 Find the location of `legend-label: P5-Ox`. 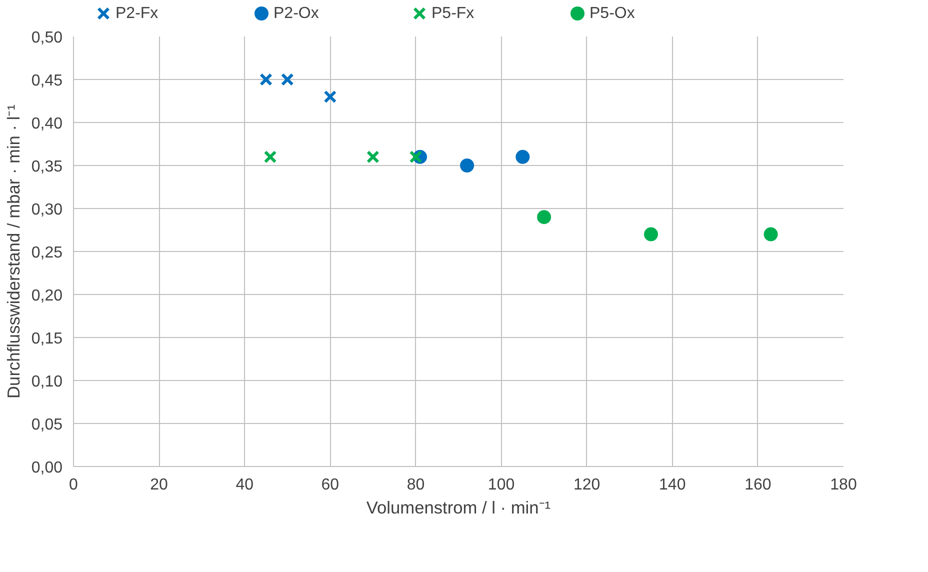

legend-label: P5-Ox is located at coordinates (612, 13).